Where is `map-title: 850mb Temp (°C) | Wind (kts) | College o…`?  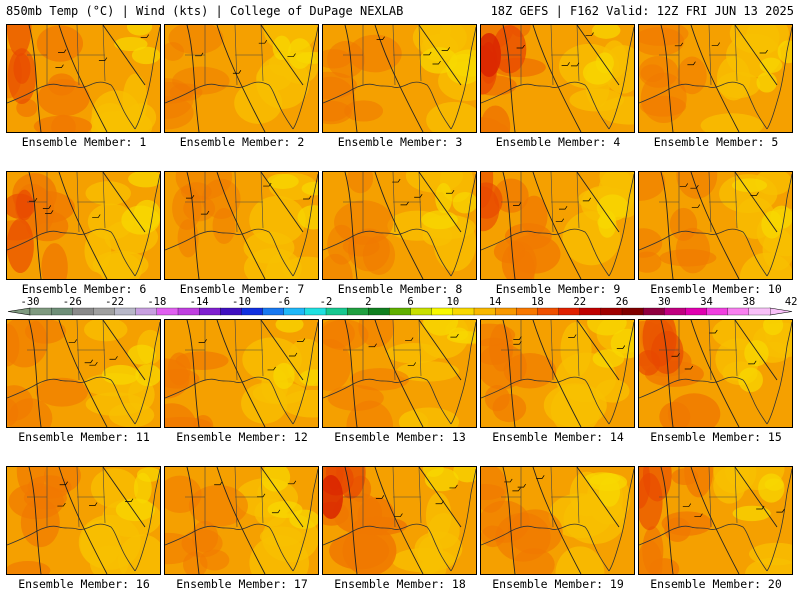
map-title: 850mb Temp (°C) | Wind (kts) | College o… is located at coordinates (205, 11).